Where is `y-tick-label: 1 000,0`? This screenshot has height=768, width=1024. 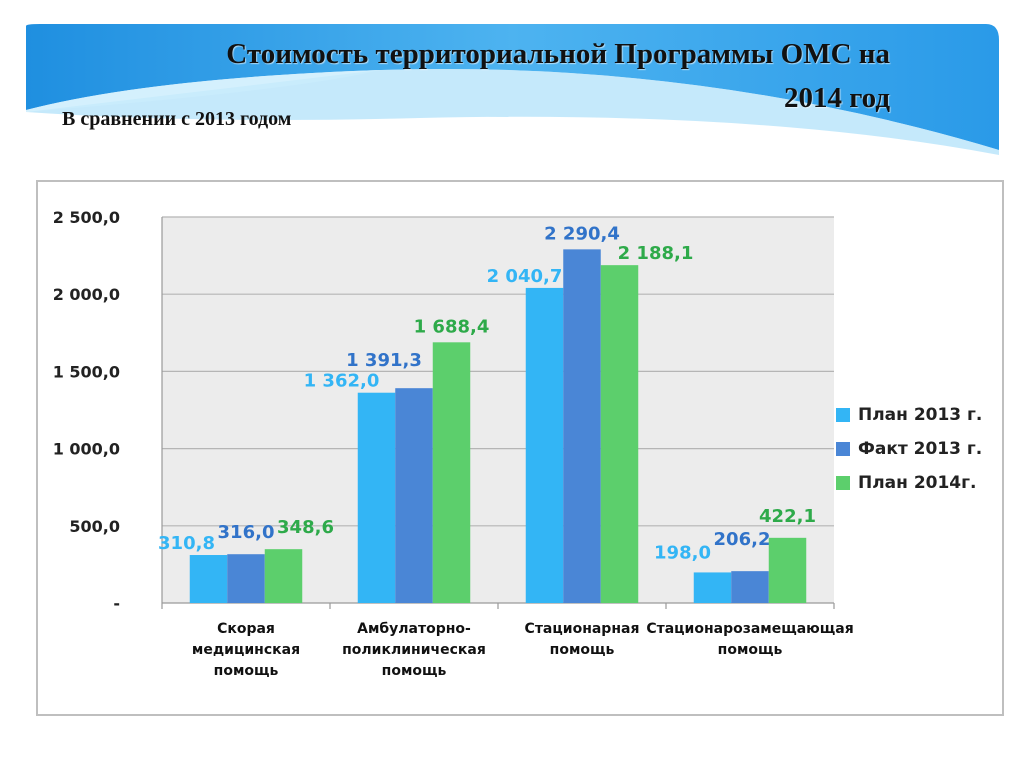
y-tick-label: 1 000,0 is located at coordinates (86, 449).